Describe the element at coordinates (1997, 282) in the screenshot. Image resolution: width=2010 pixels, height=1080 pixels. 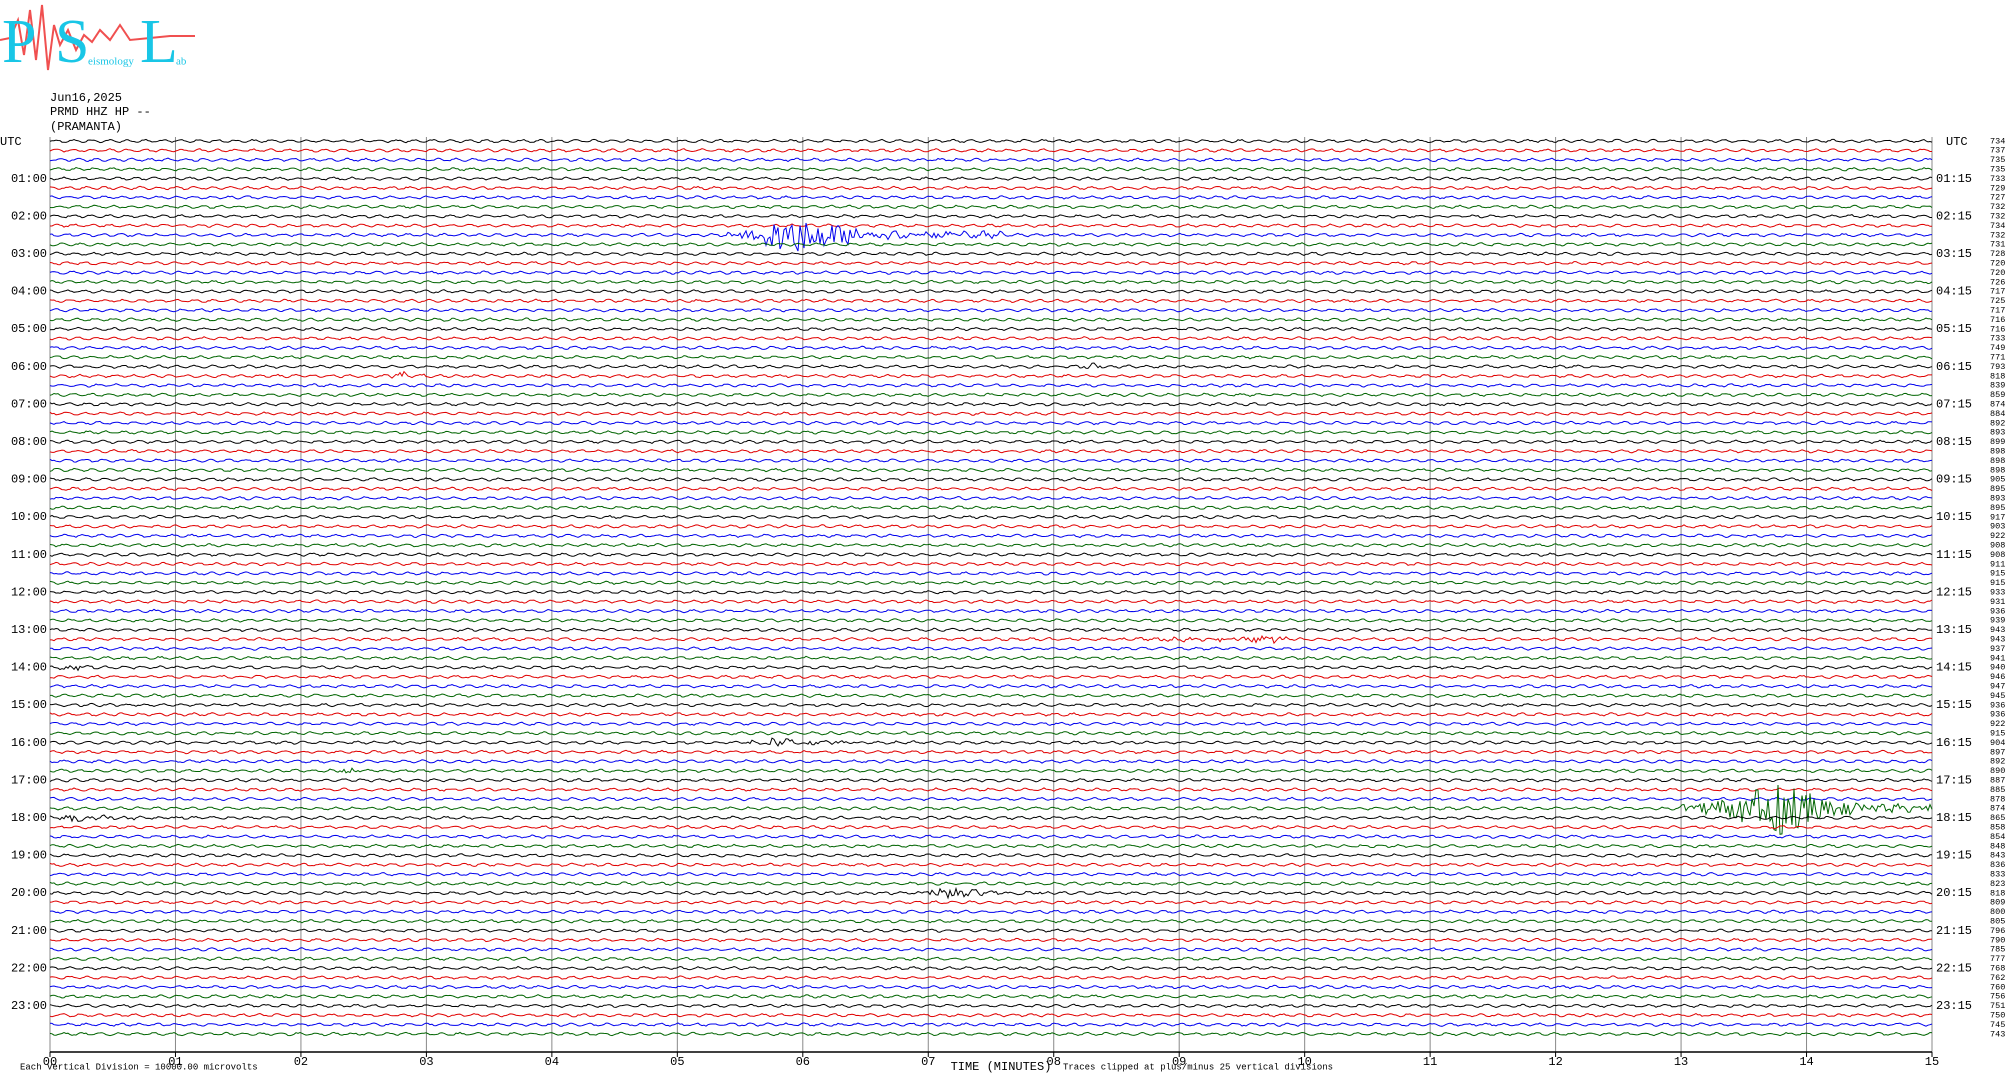
I see `row-mean-label: 726` at that location.